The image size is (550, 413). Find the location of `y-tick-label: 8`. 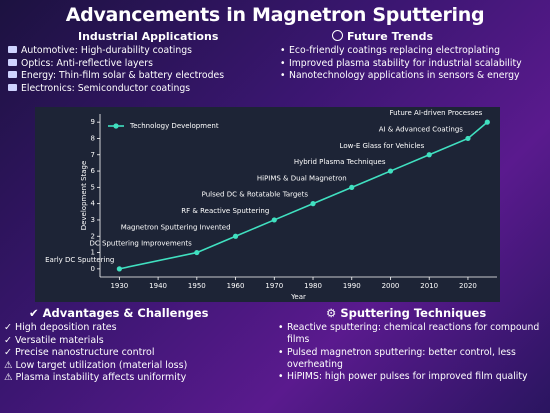

y-tick-label: 8 is located at coordinates (93, 138).